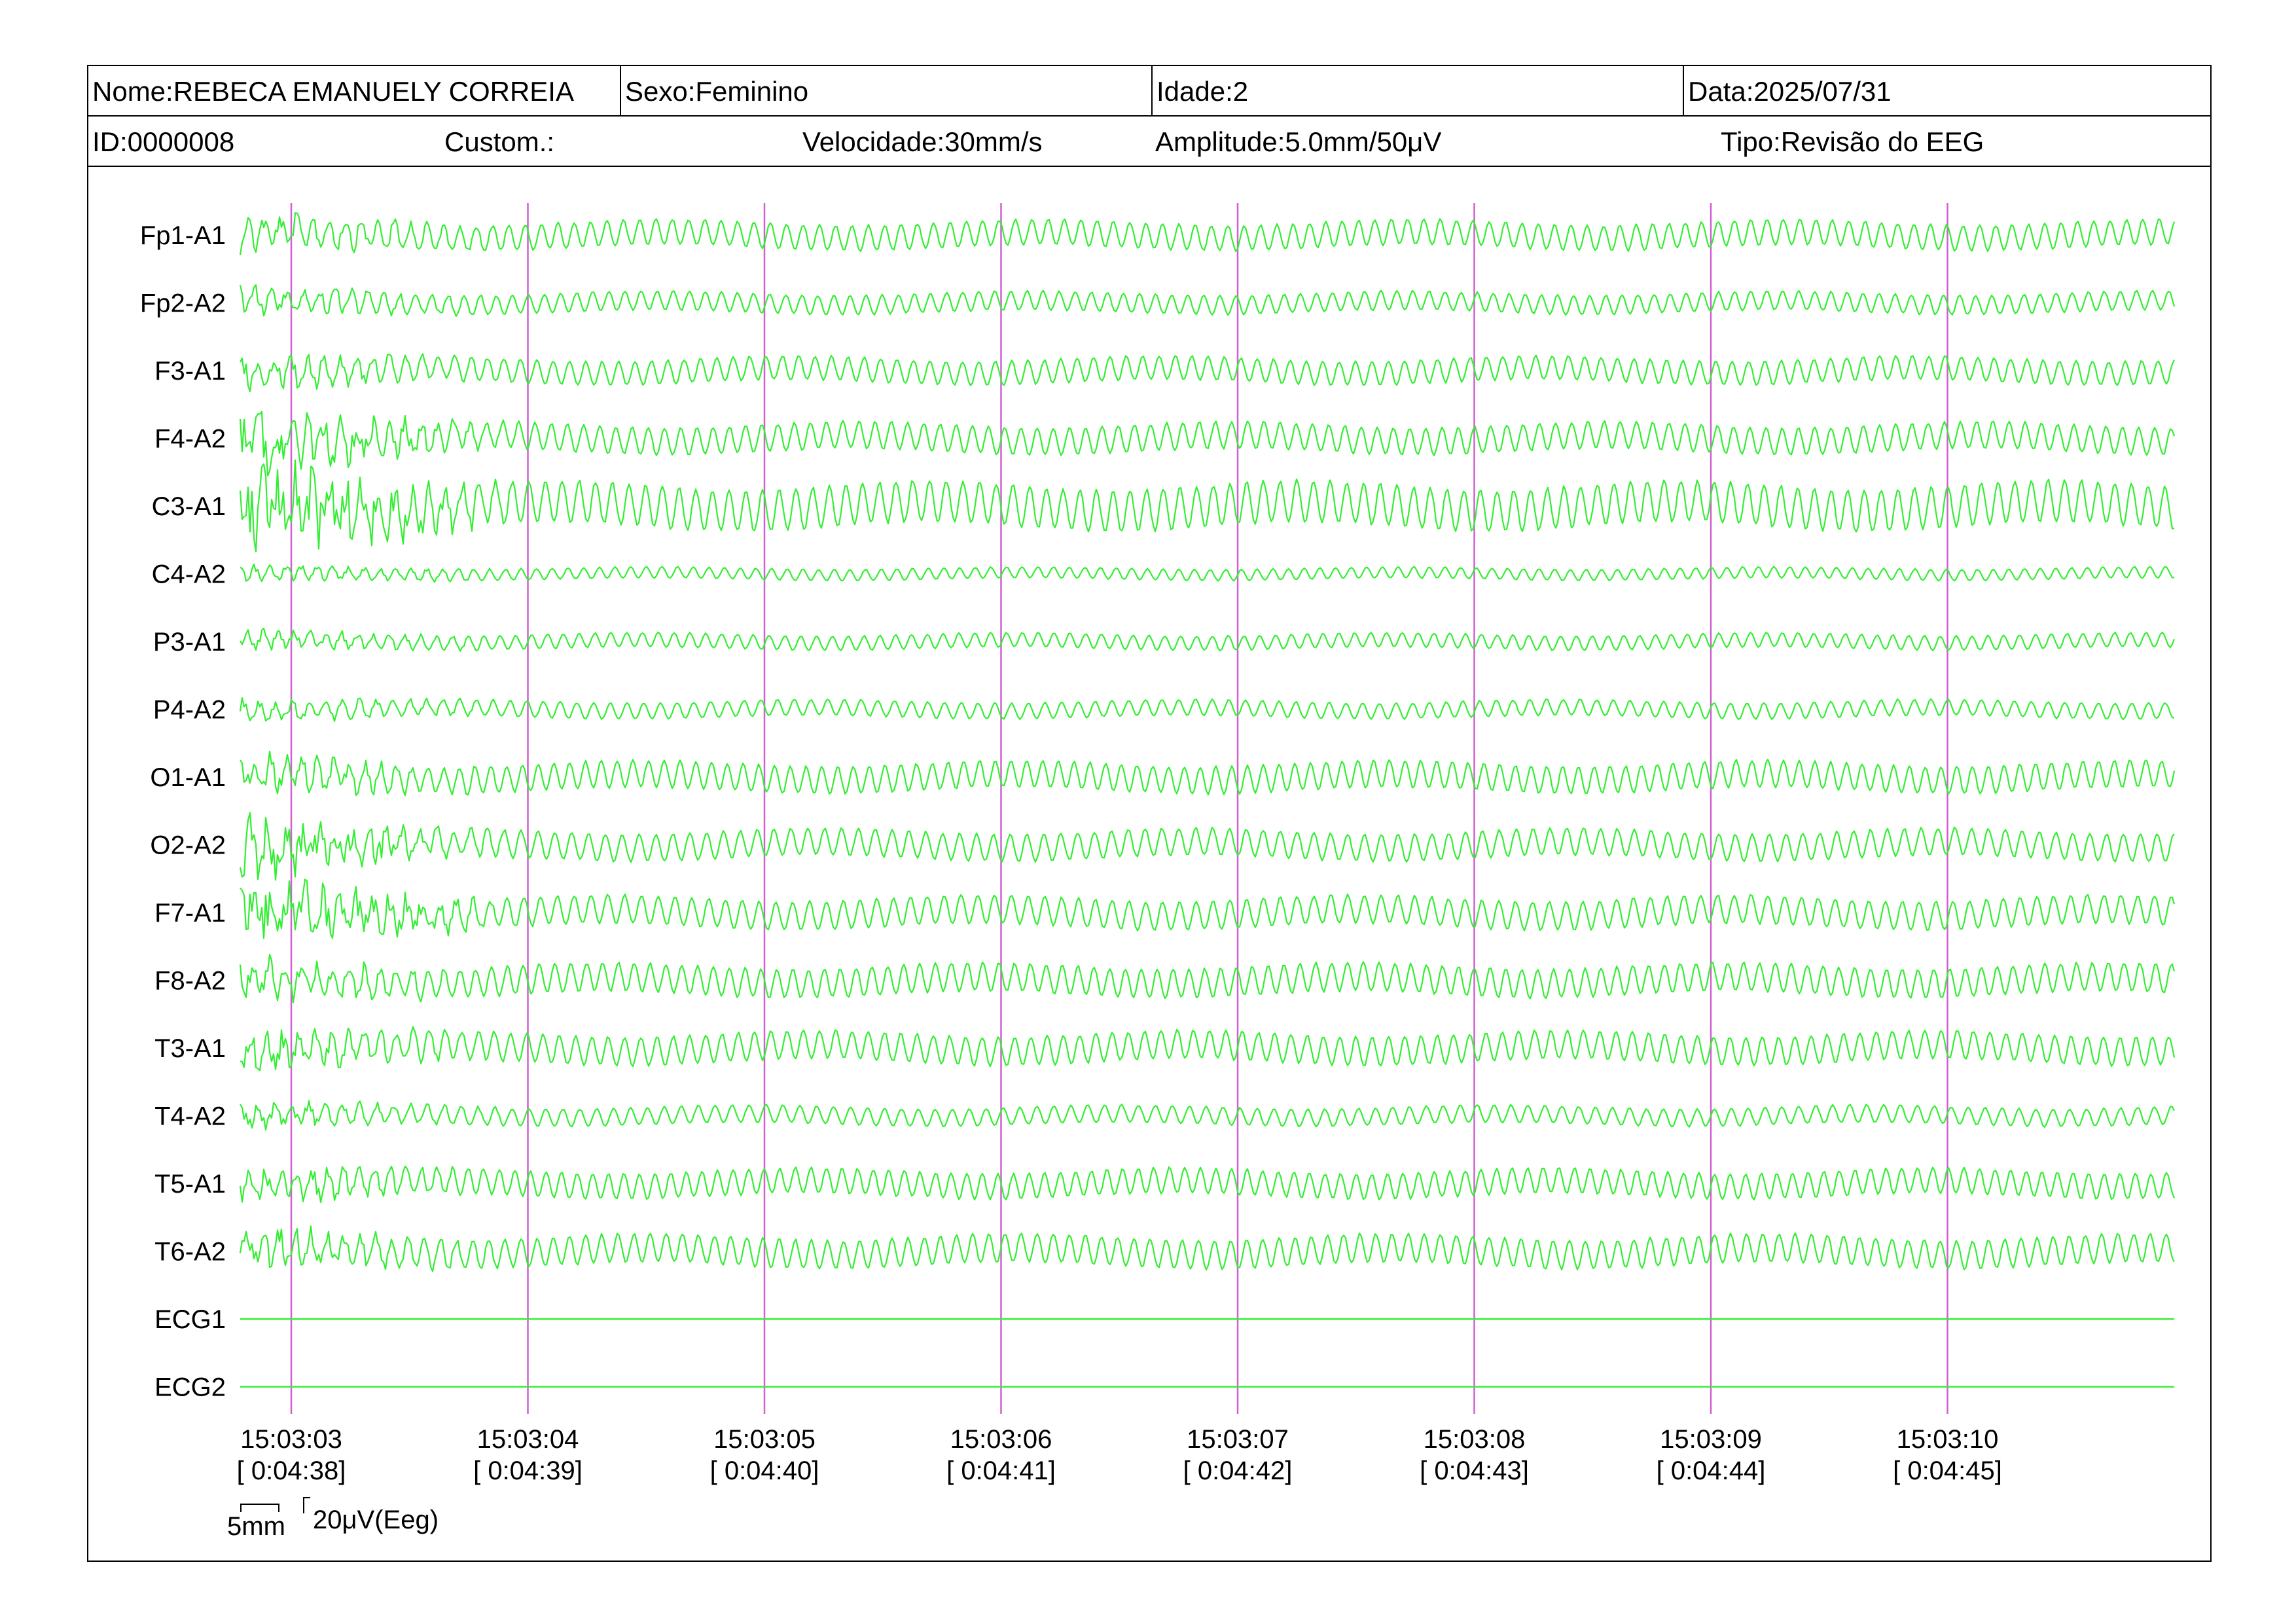 The height and width of the screenshot is (1624, 2296). I want to click on channel-label: C3-A1, so click(189, 506).